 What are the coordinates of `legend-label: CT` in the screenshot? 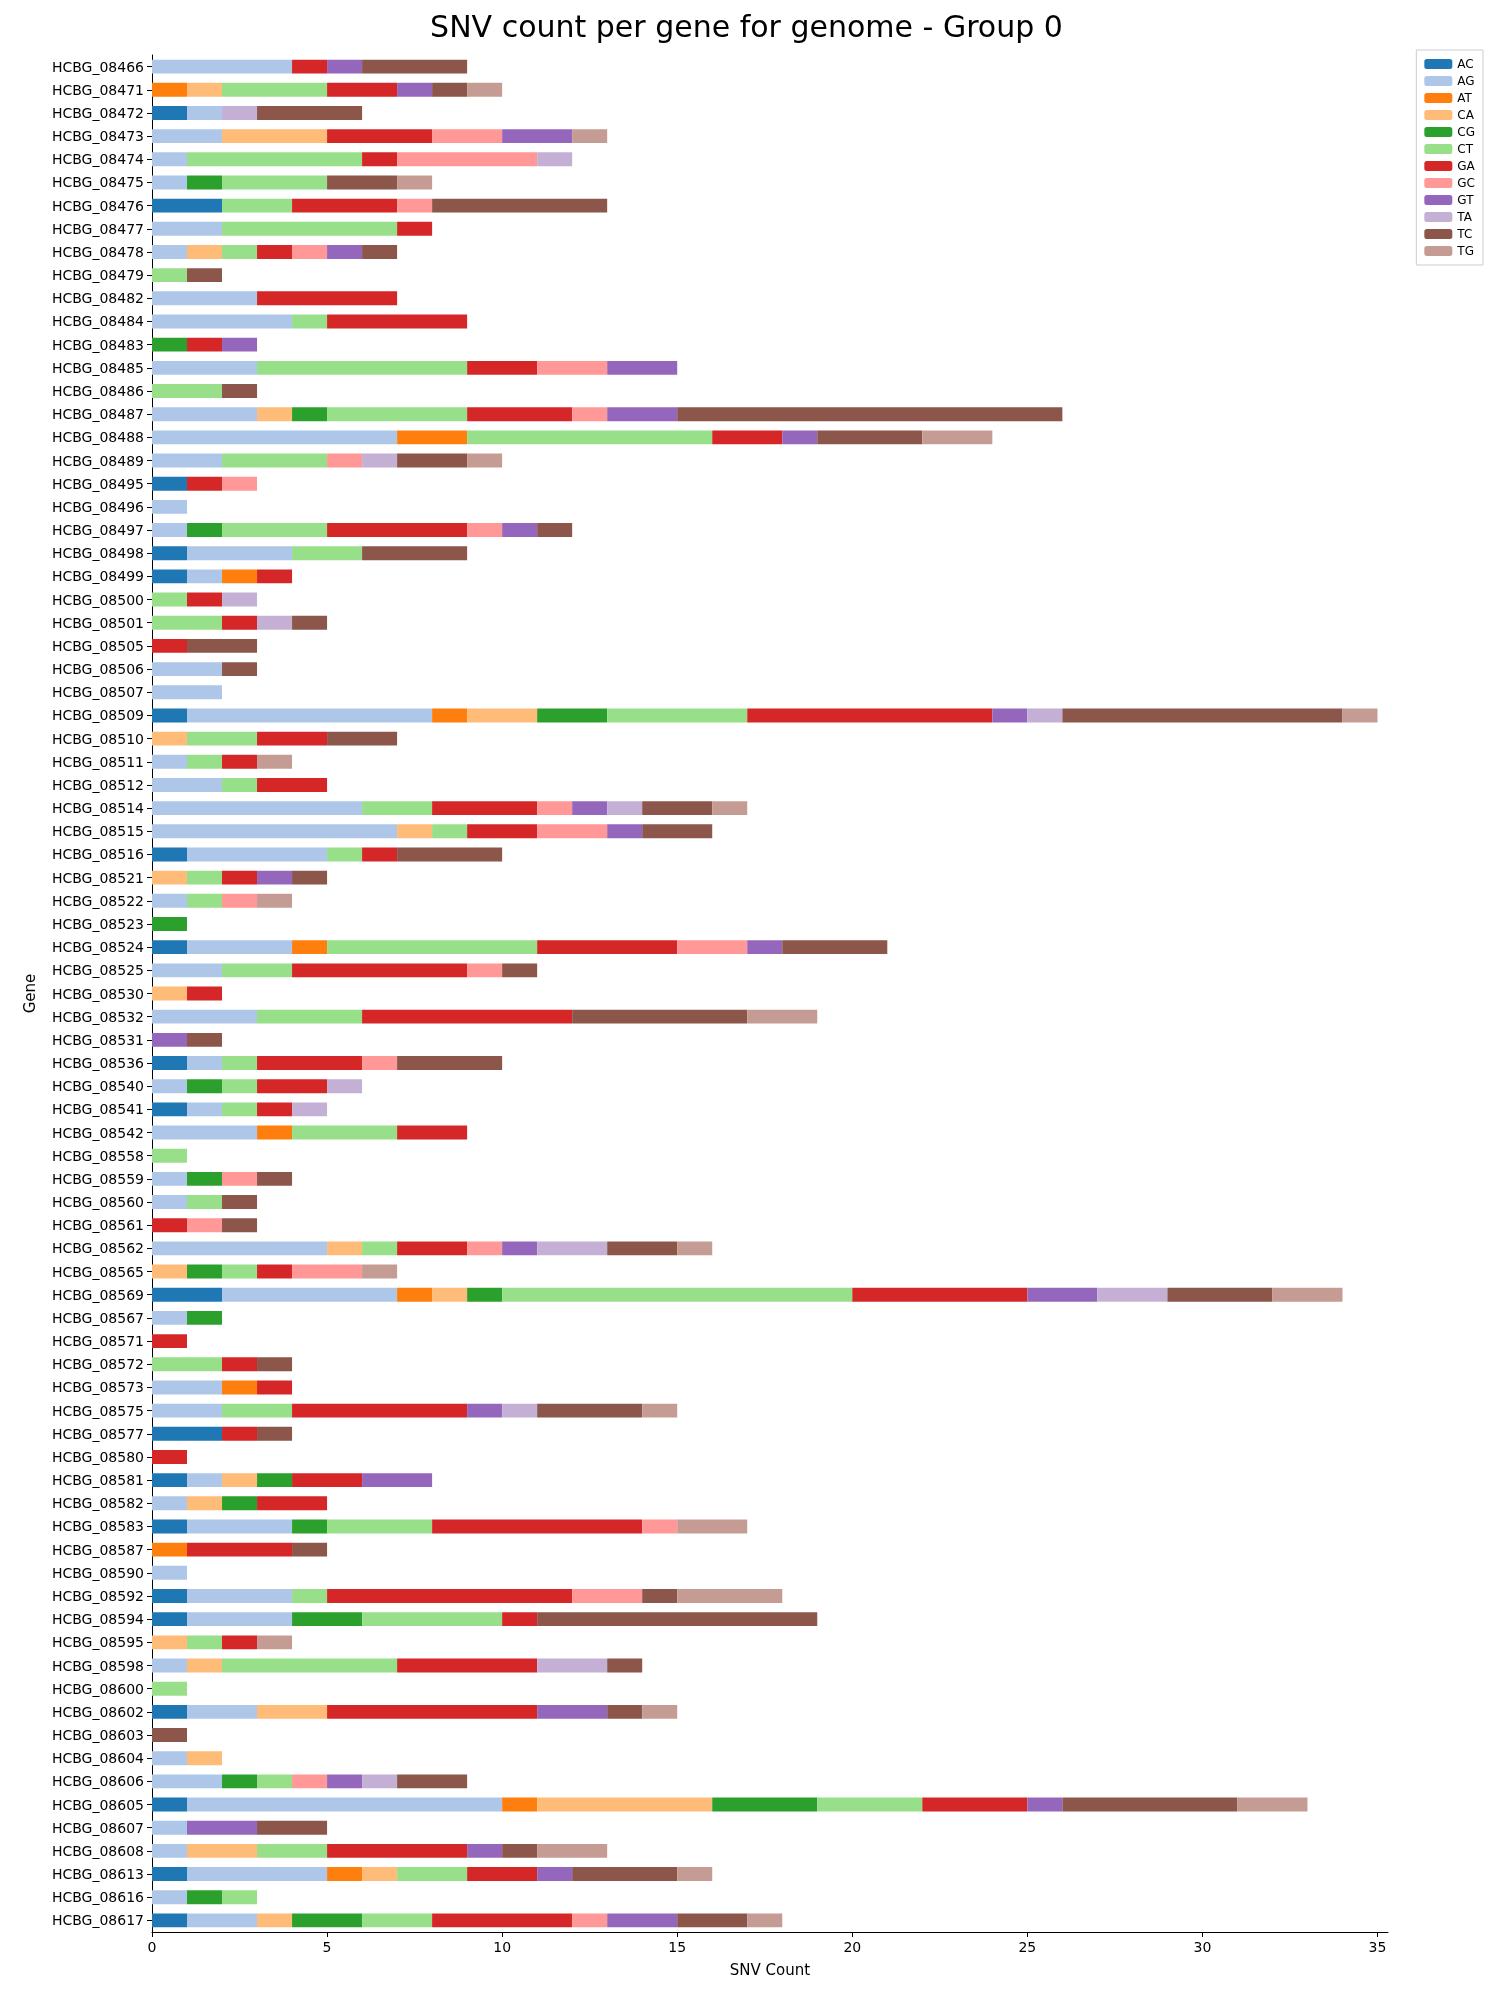 It's located at (1465, 149).